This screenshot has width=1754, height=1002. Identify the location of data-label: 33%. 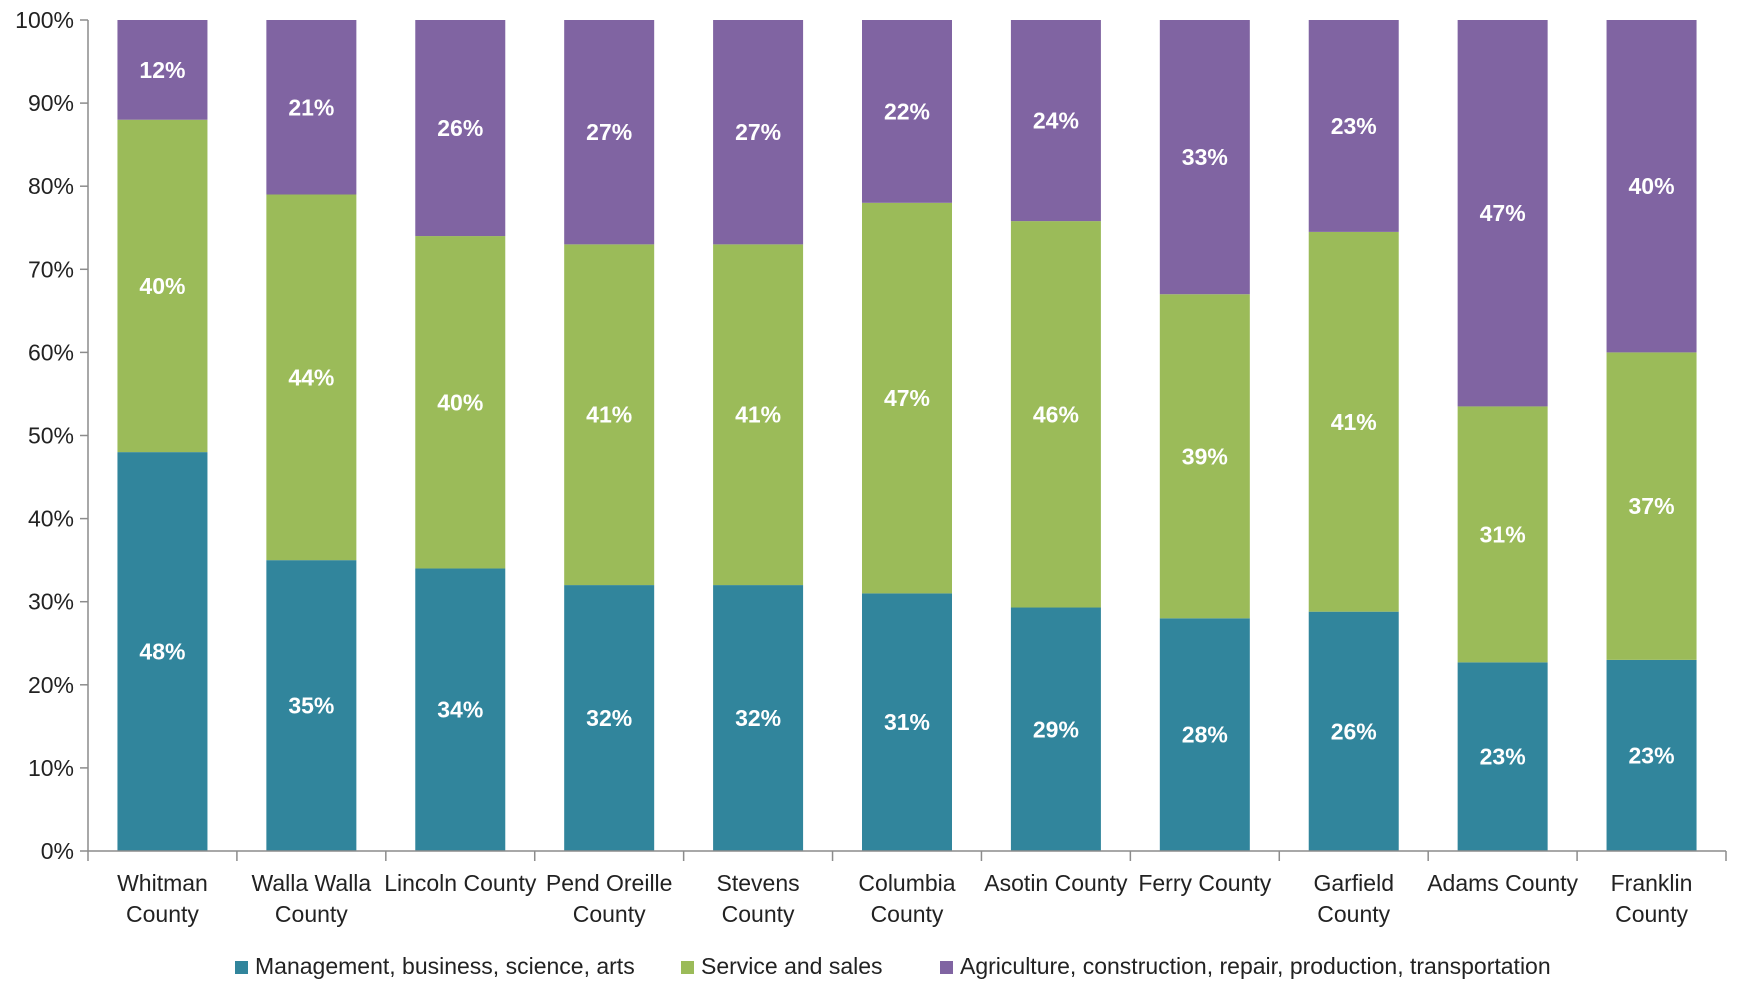
(1205, 157).